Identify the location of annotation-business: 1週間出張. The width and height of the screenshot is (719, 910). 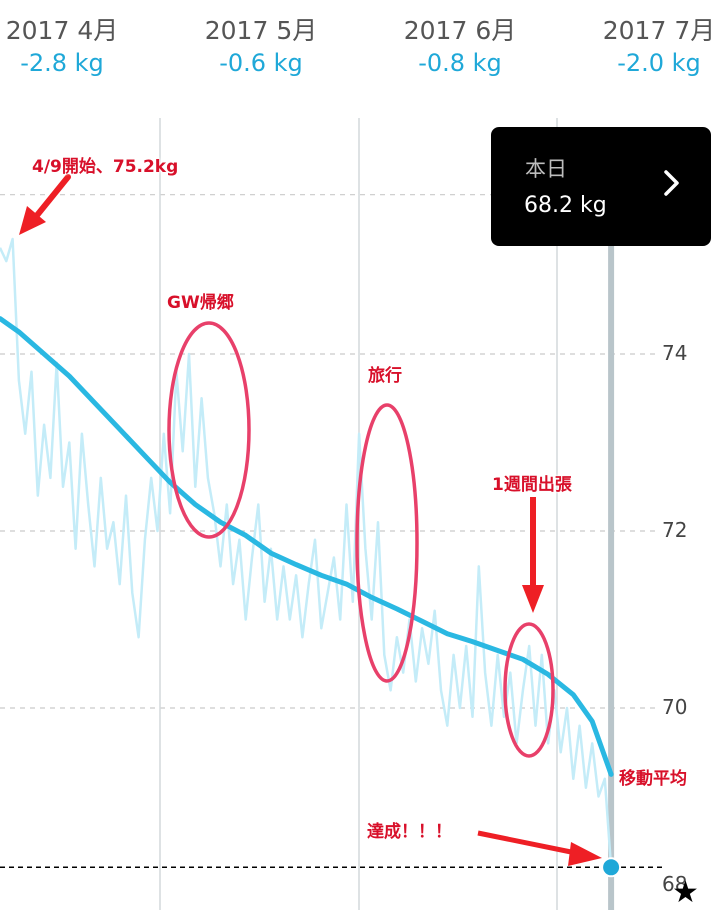
(532, 485).